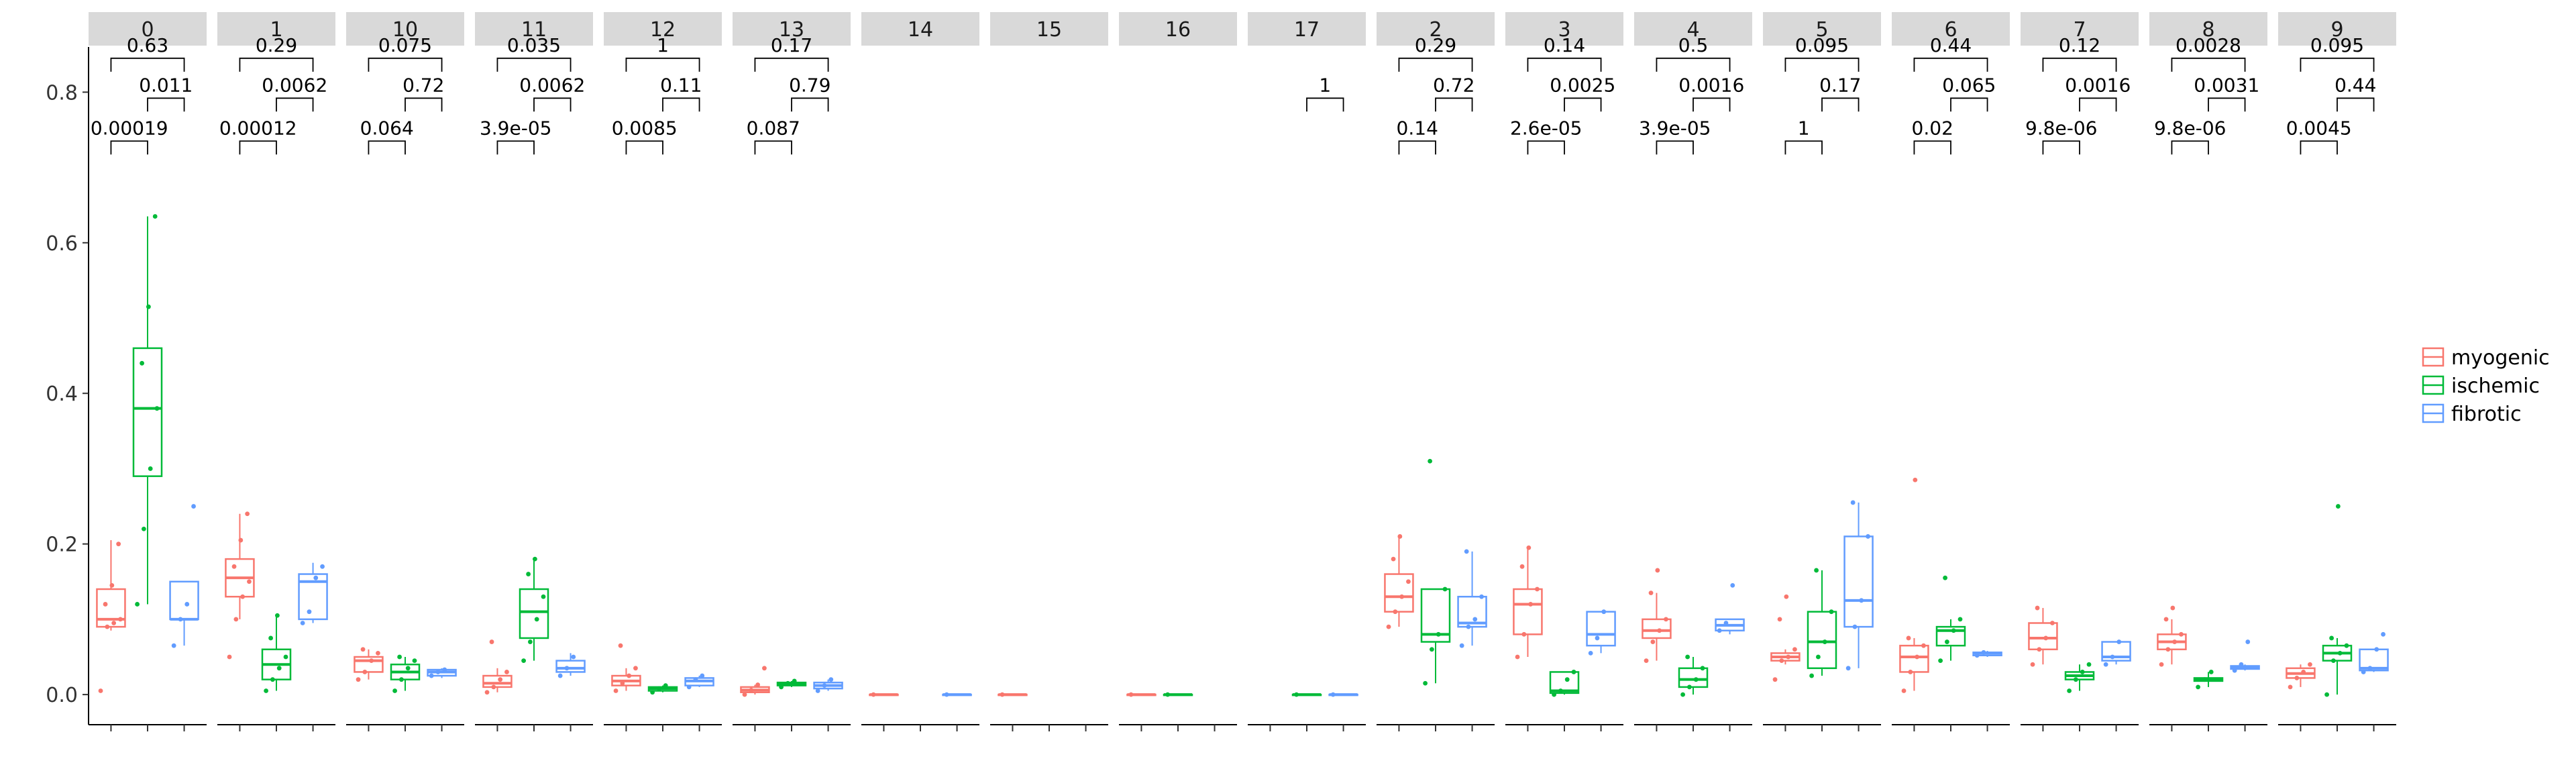 The width and height of the screenshot is (2576, 773). Describe the element at coordinates (2190, 128) in the screenshot. I see `pvalue-label: 9.8e-06` at that location.